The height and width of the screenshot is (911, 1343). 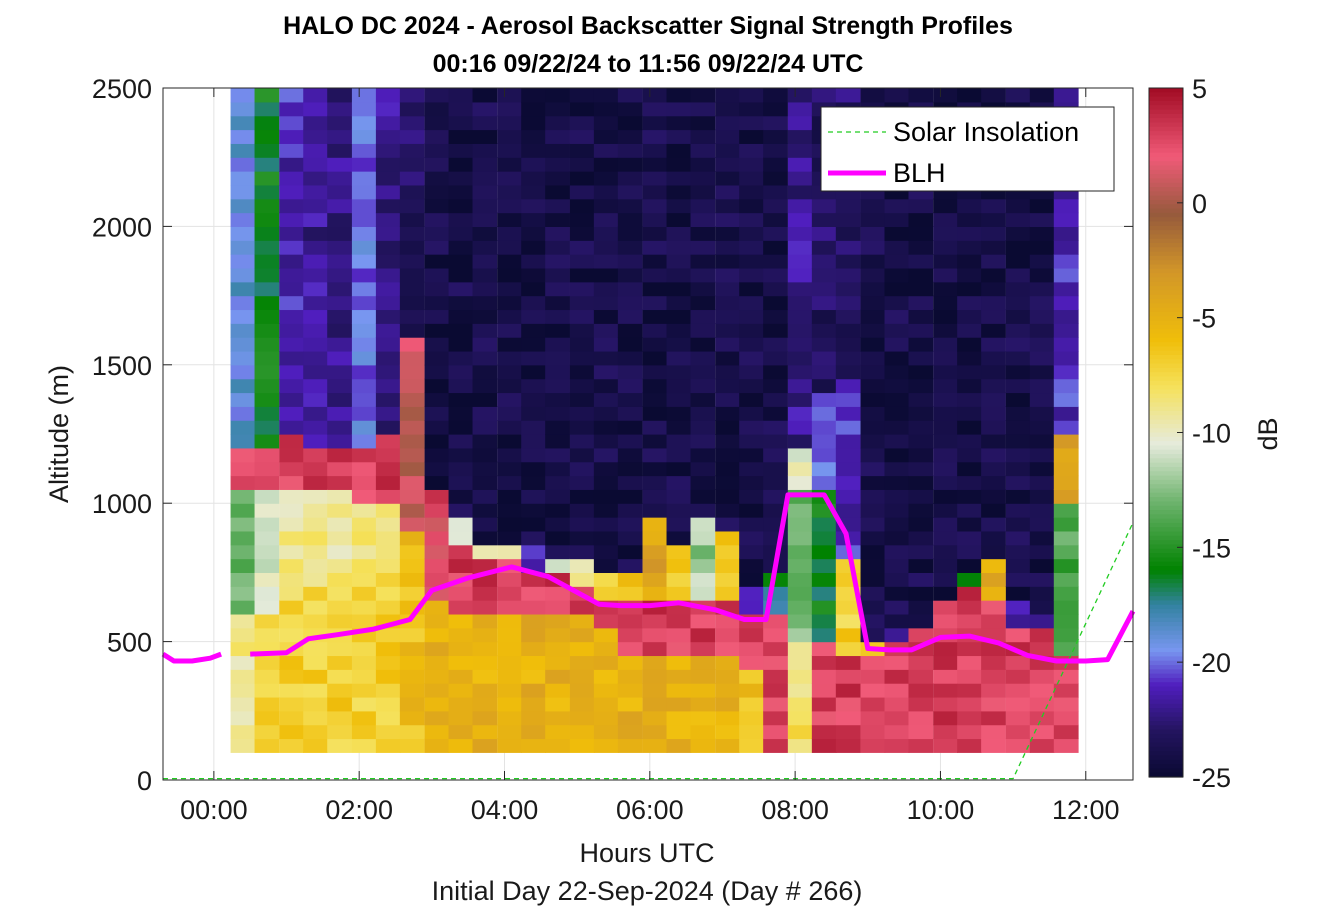 What do you see at coordinates (941, 810) in the screenshot?
I see `x-tick-label: 10:00` at bounding box center [941, 810].